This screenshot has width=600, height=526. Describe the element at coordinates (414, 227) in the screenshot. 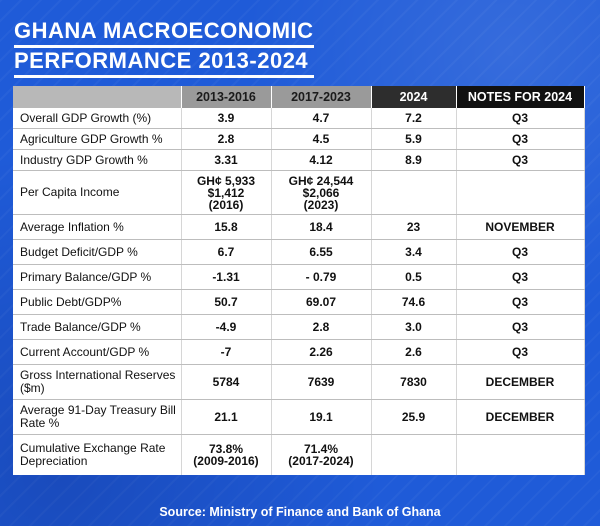

I see `value-2024: 23` at that location.